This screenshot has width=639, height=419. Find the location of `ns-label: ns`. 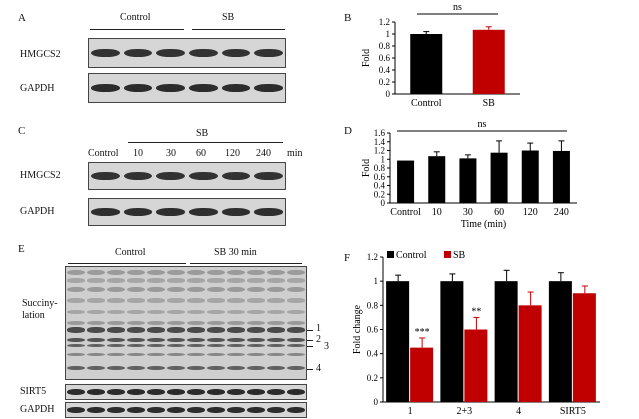

ns-label: ns is located at coordinates (482, 124).